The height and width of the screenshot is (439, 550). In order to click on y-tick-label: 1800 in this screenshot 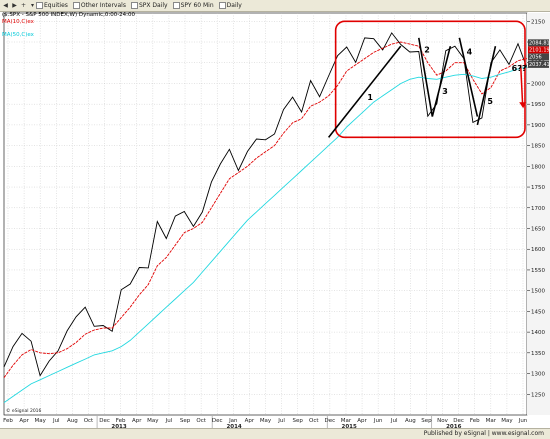, I will do `click(538, 167)`.